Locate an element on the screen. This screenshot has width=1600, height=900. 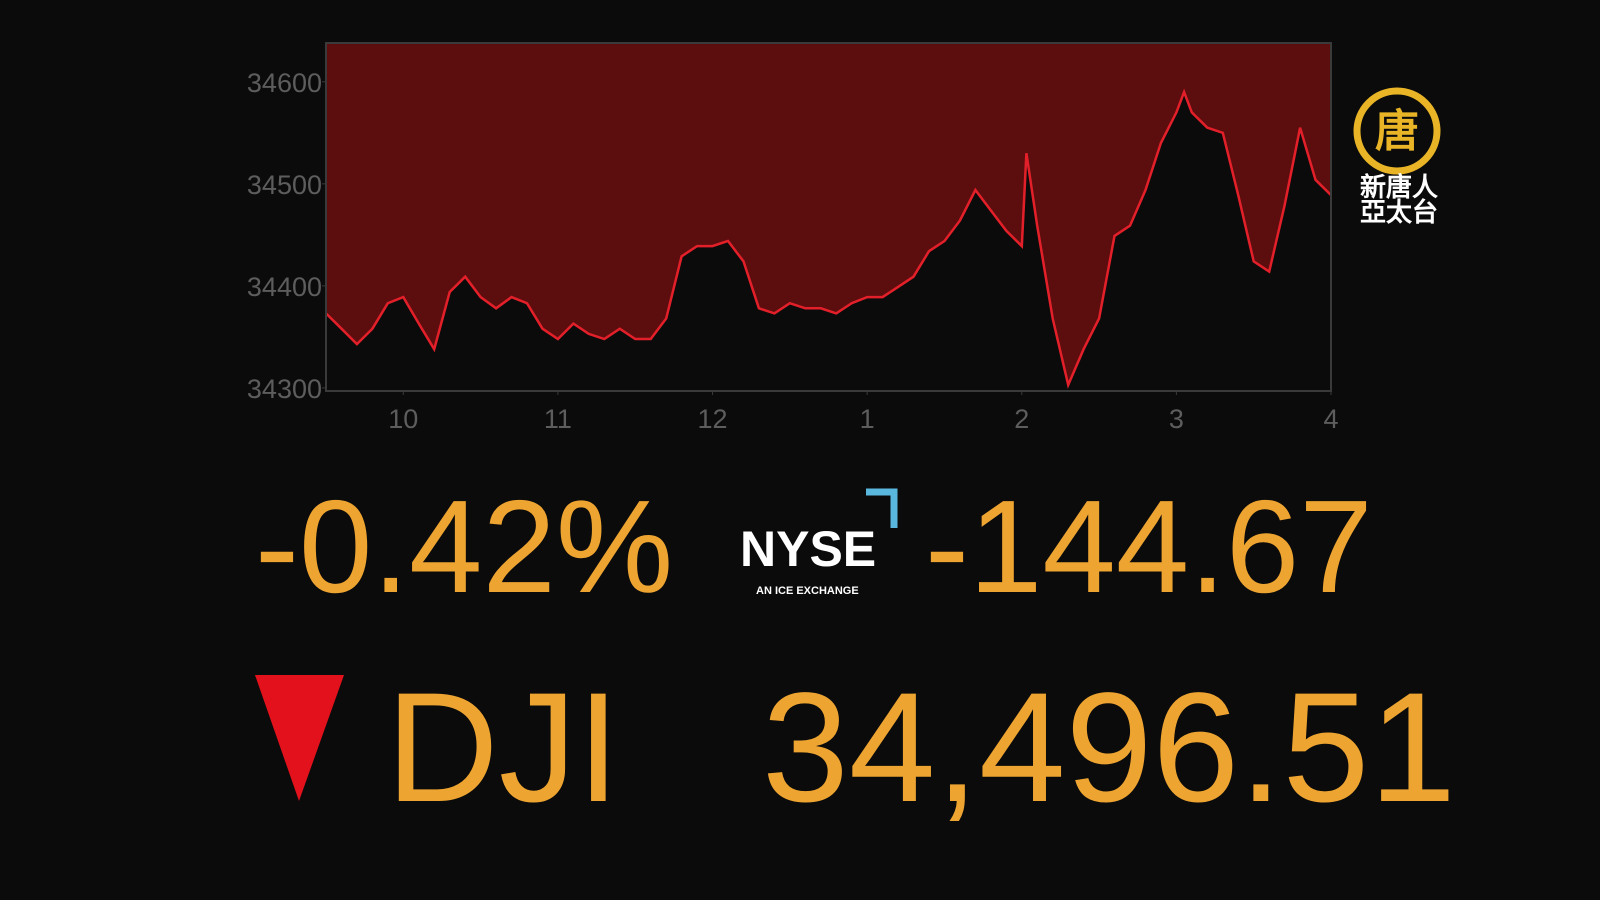
y-tick-label: 34300 is located at coordinates (284, 389).